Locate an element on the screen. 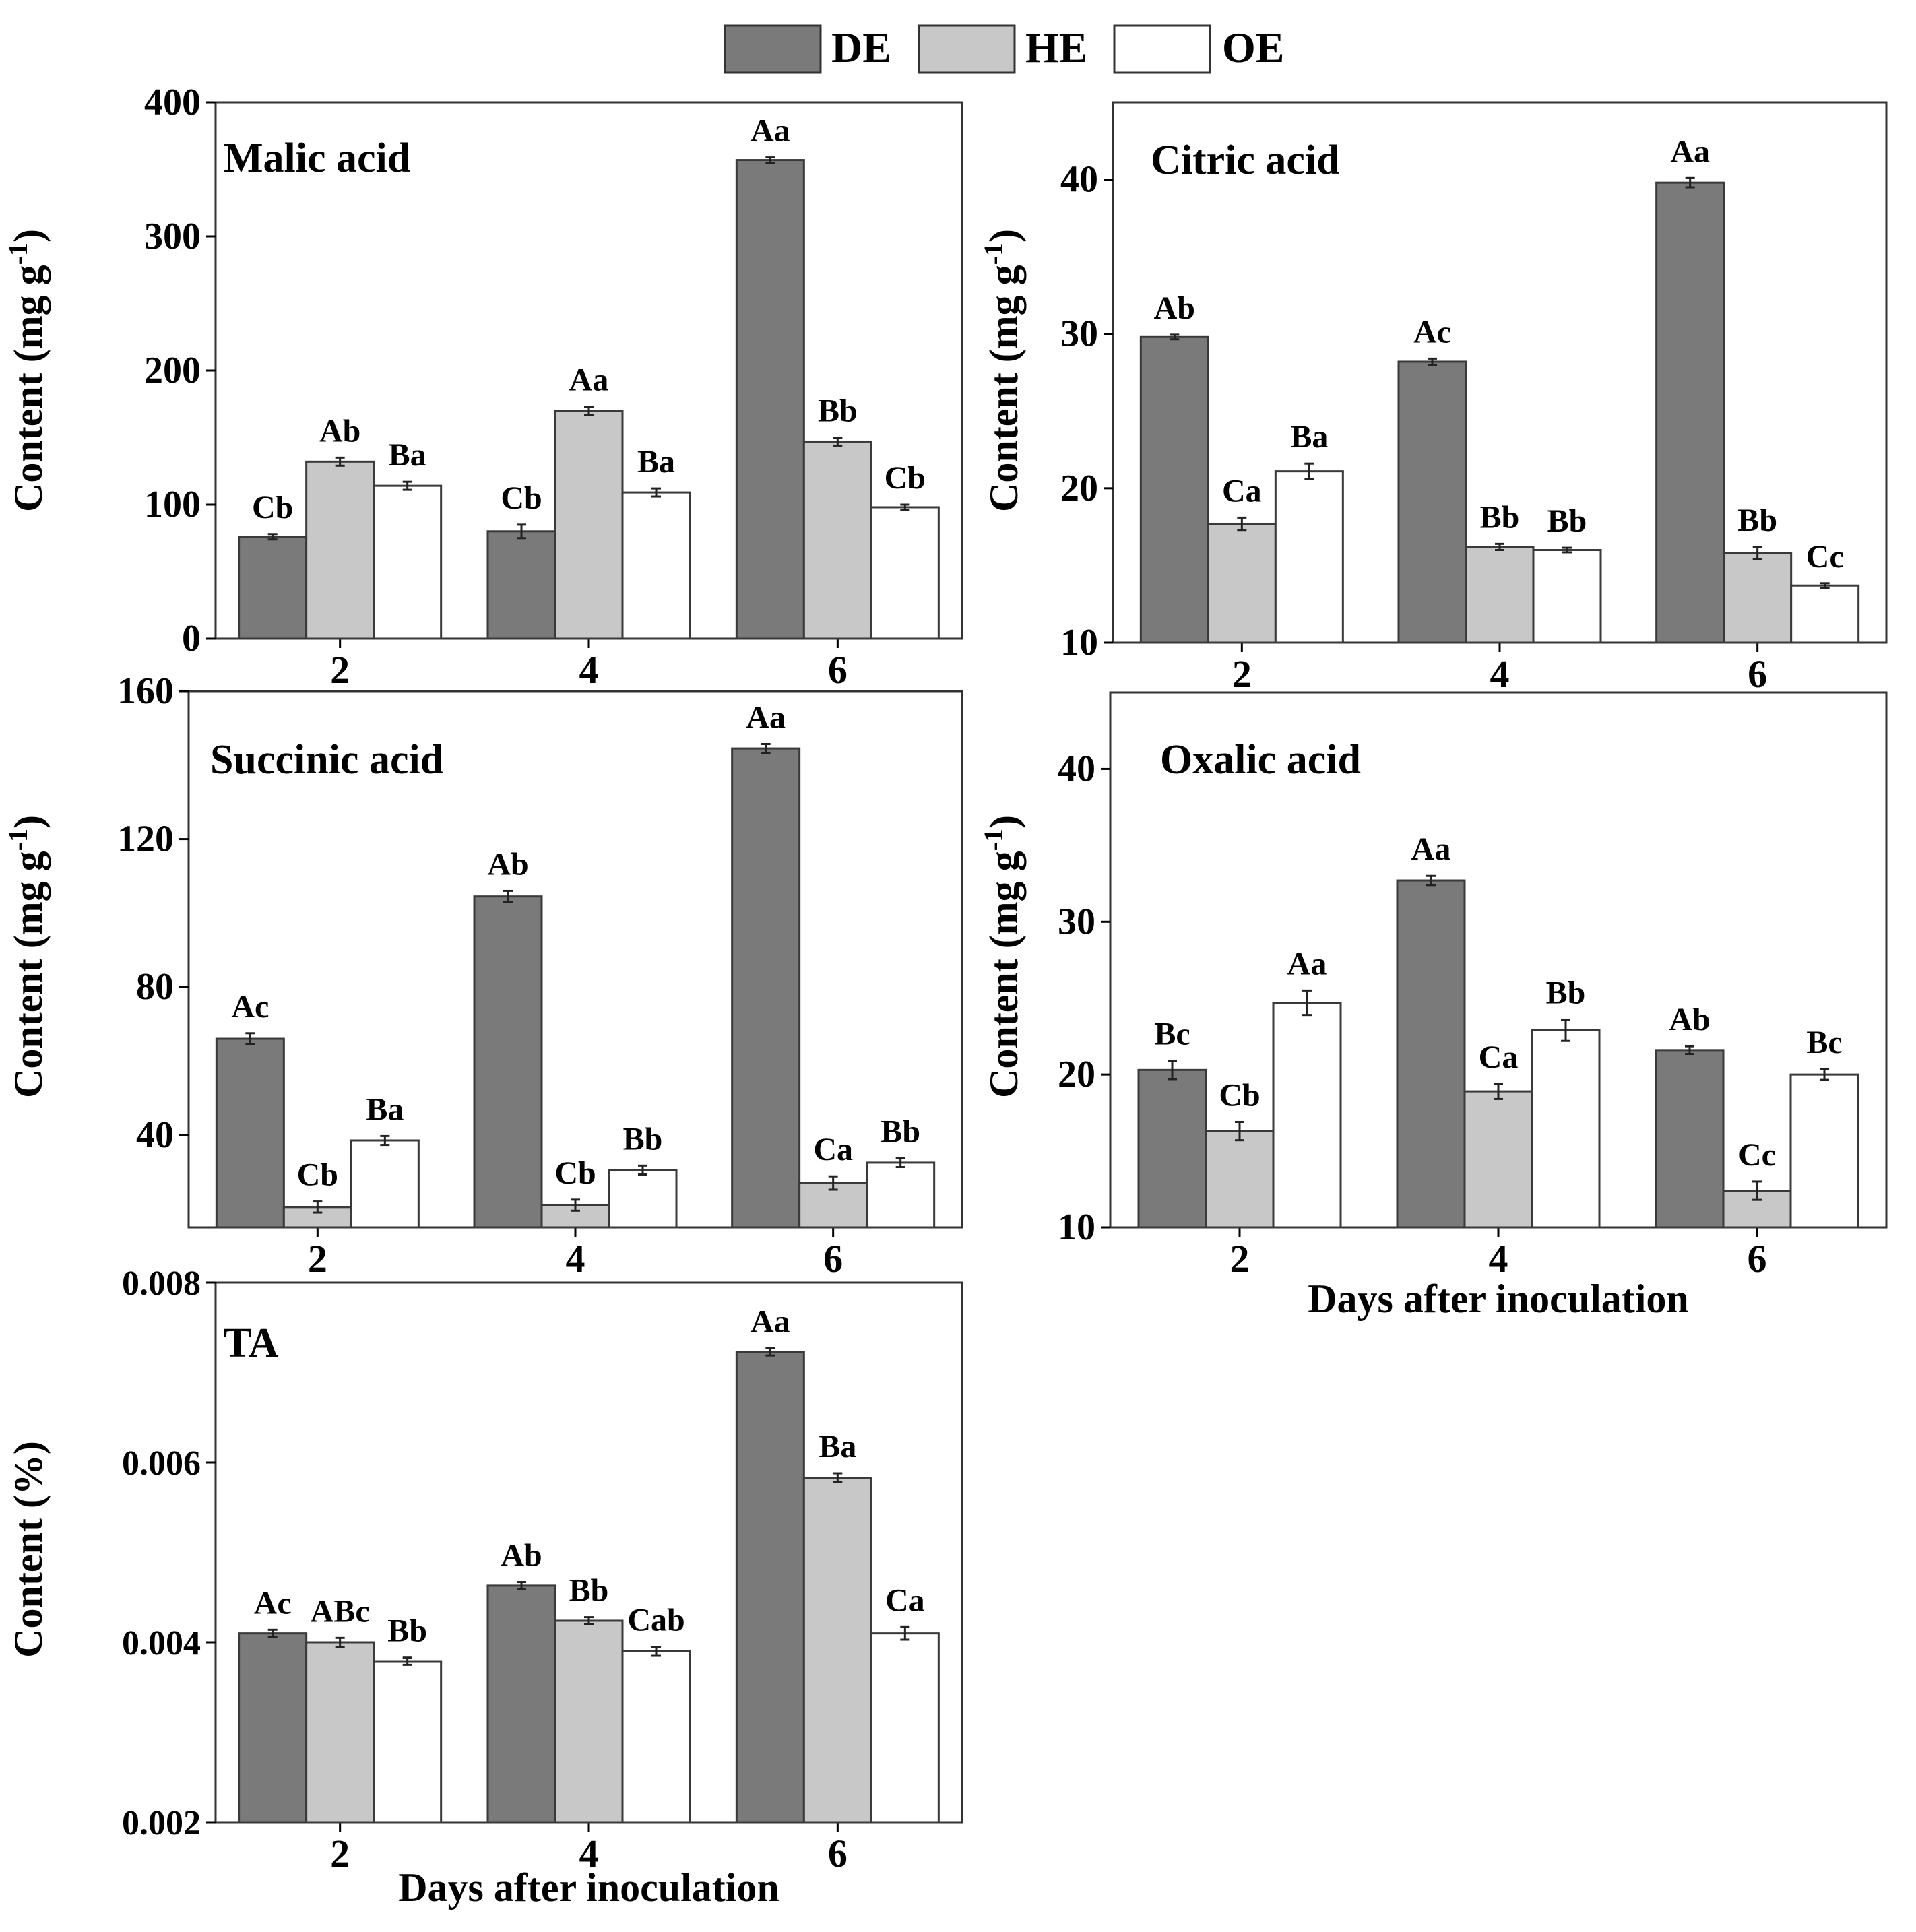 This screenshot has width=1916, height=1932. y-tick-label: 400 is located at coordinates (172, 103).